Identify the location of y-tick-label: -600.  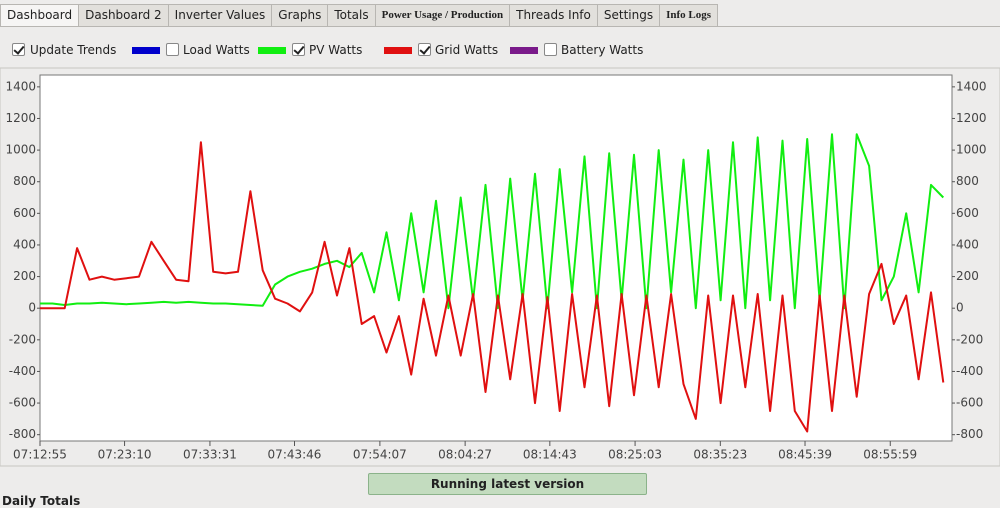
(22, 403).